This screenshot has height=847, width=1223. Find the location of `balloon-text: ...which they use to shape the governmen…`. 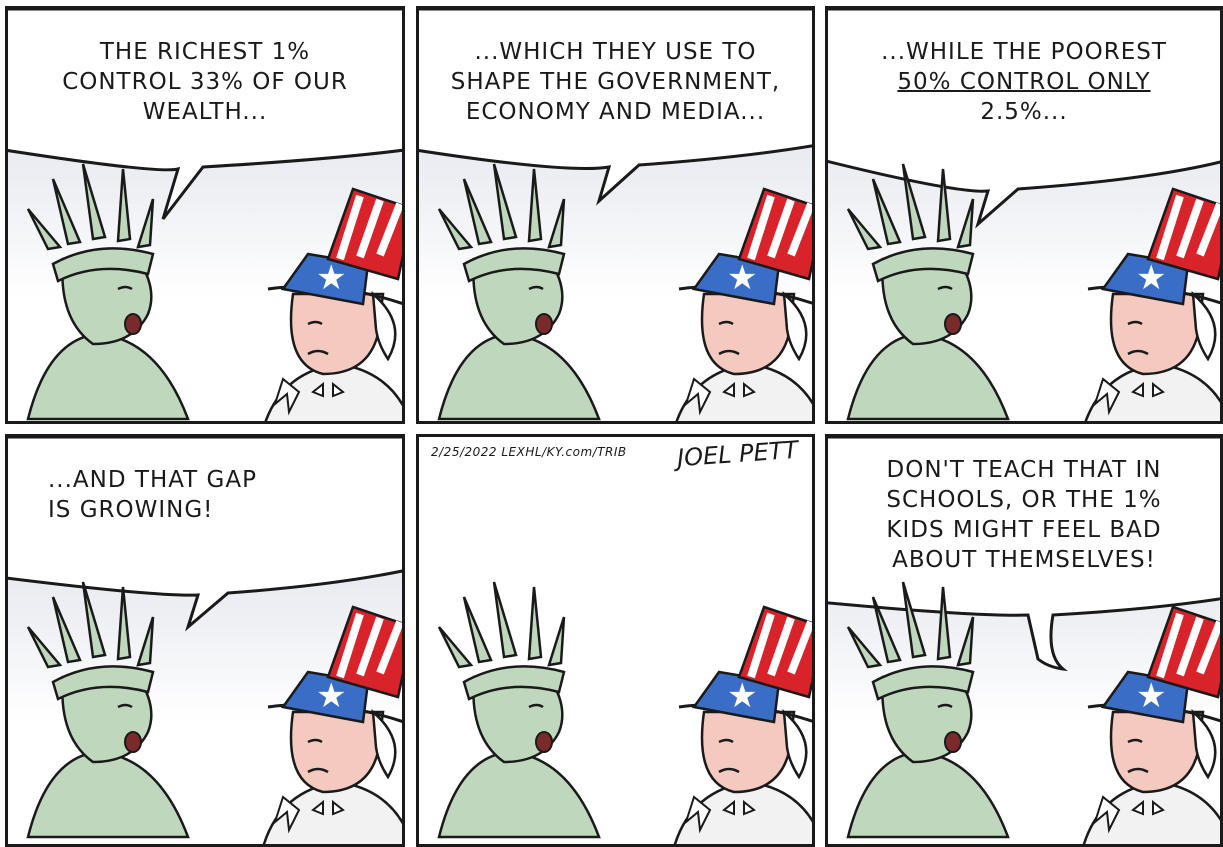

balloon-text: ...which they use to shape the governmen… is located at coordinates (615, 82).